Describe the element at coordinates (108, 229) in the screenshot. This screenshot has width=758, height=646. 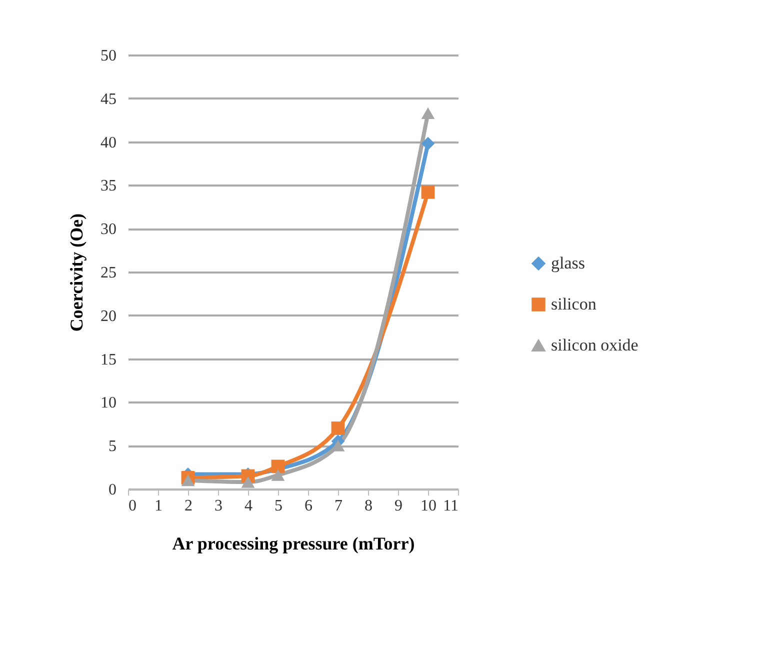
I see `y-tick-label: 30` at that location.